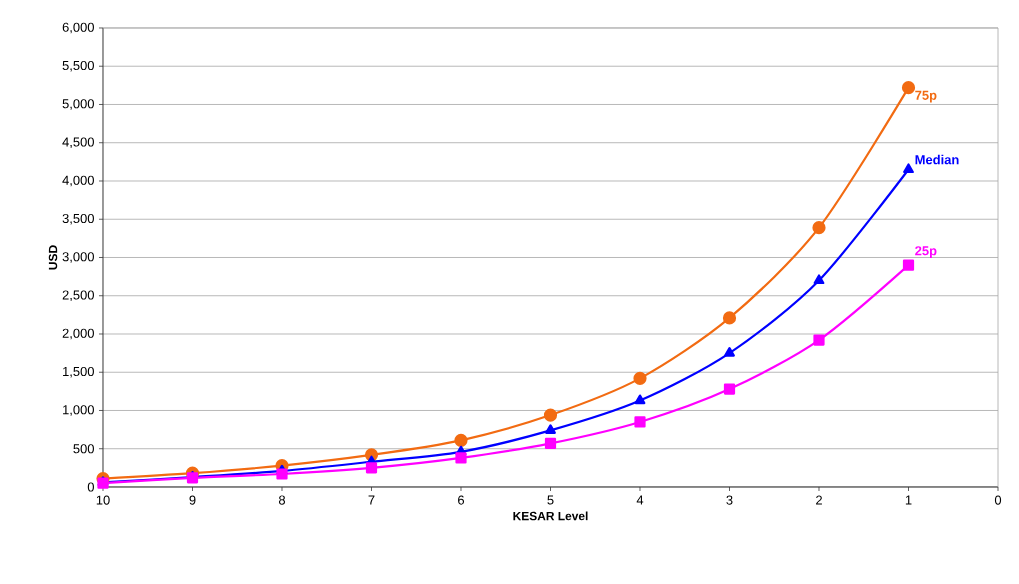 The height and width of the screenshot is (584, 1019). Describe the element at coordinates (78, 334) in the screenshot. I see `y-tick-label: 2,000` at that location.